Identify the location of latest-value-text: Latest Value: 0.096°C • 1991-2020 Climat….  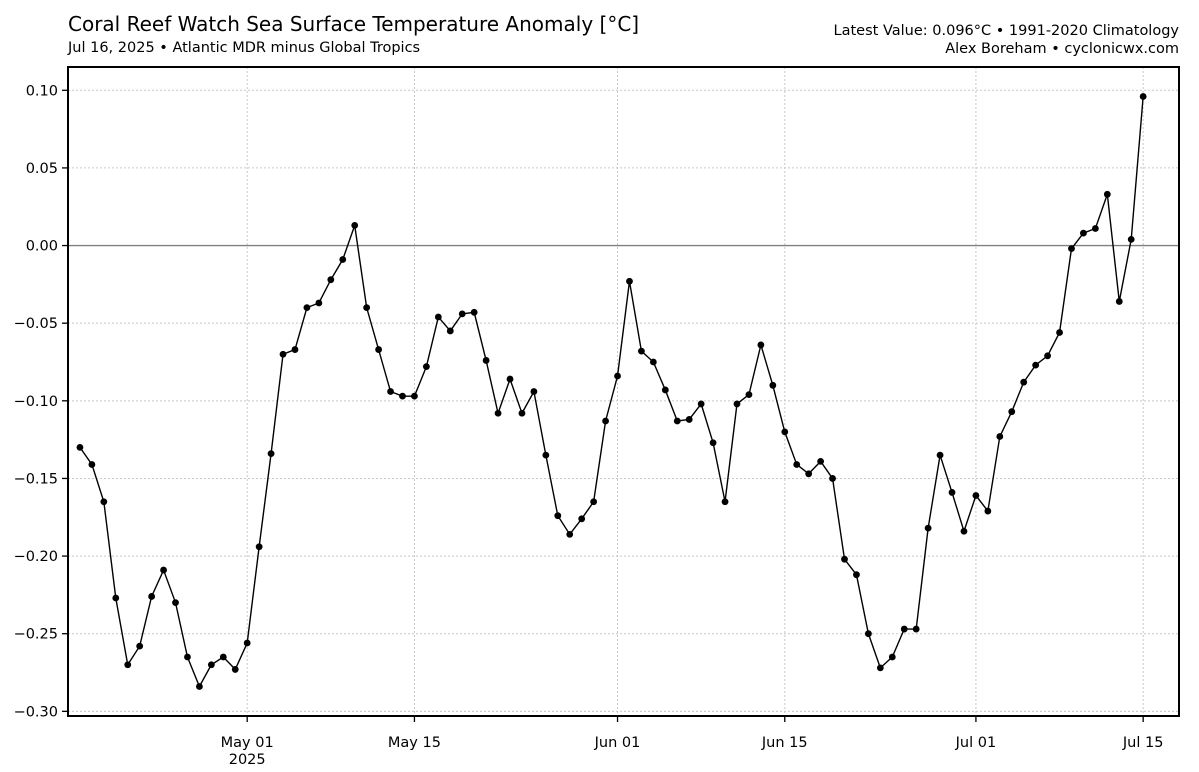
(1006, 31).